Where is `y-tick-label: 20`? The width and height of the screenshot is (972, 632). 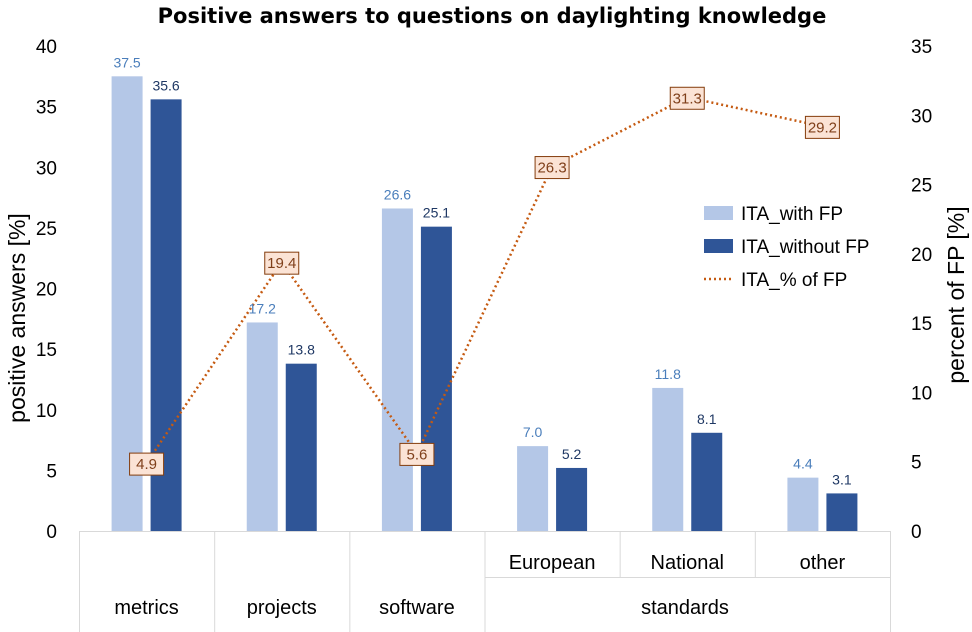
y-tick-label: 20 is located at coordinates (46, 290).